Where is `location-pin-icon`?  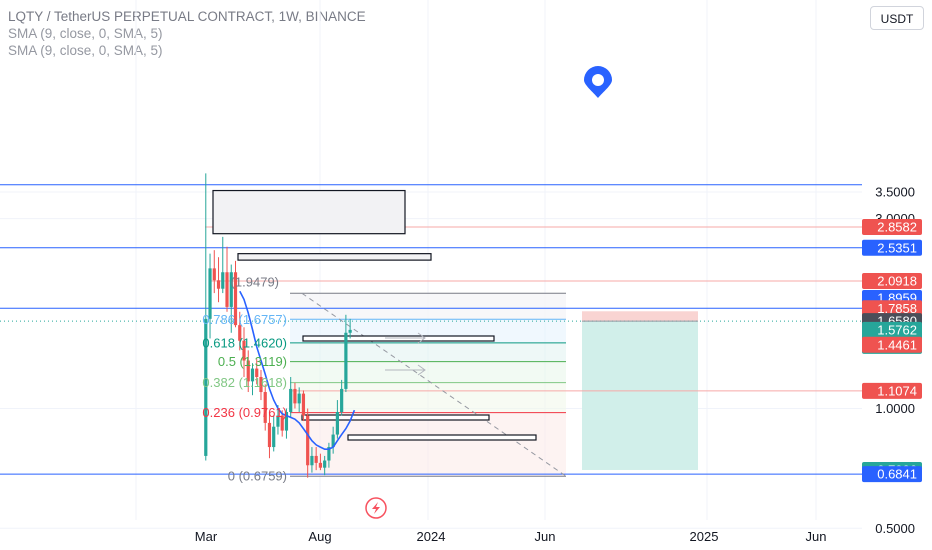 location-pin-icon is located at coordinates (598, 82).